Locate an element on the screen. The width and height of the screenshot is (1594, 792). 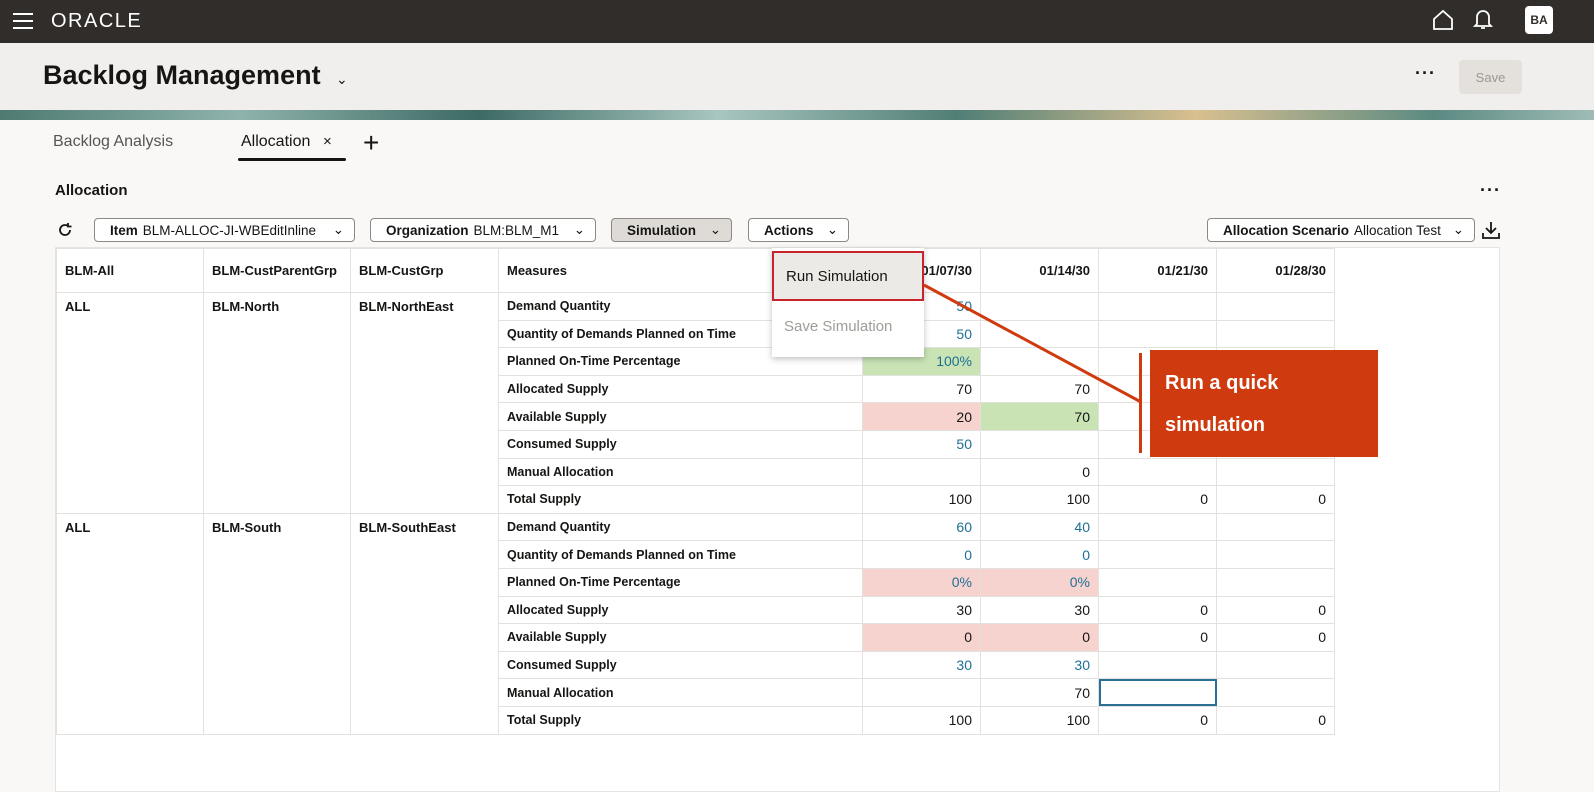
column-header: 01/14/30 is located at coordinates (1039, 270).